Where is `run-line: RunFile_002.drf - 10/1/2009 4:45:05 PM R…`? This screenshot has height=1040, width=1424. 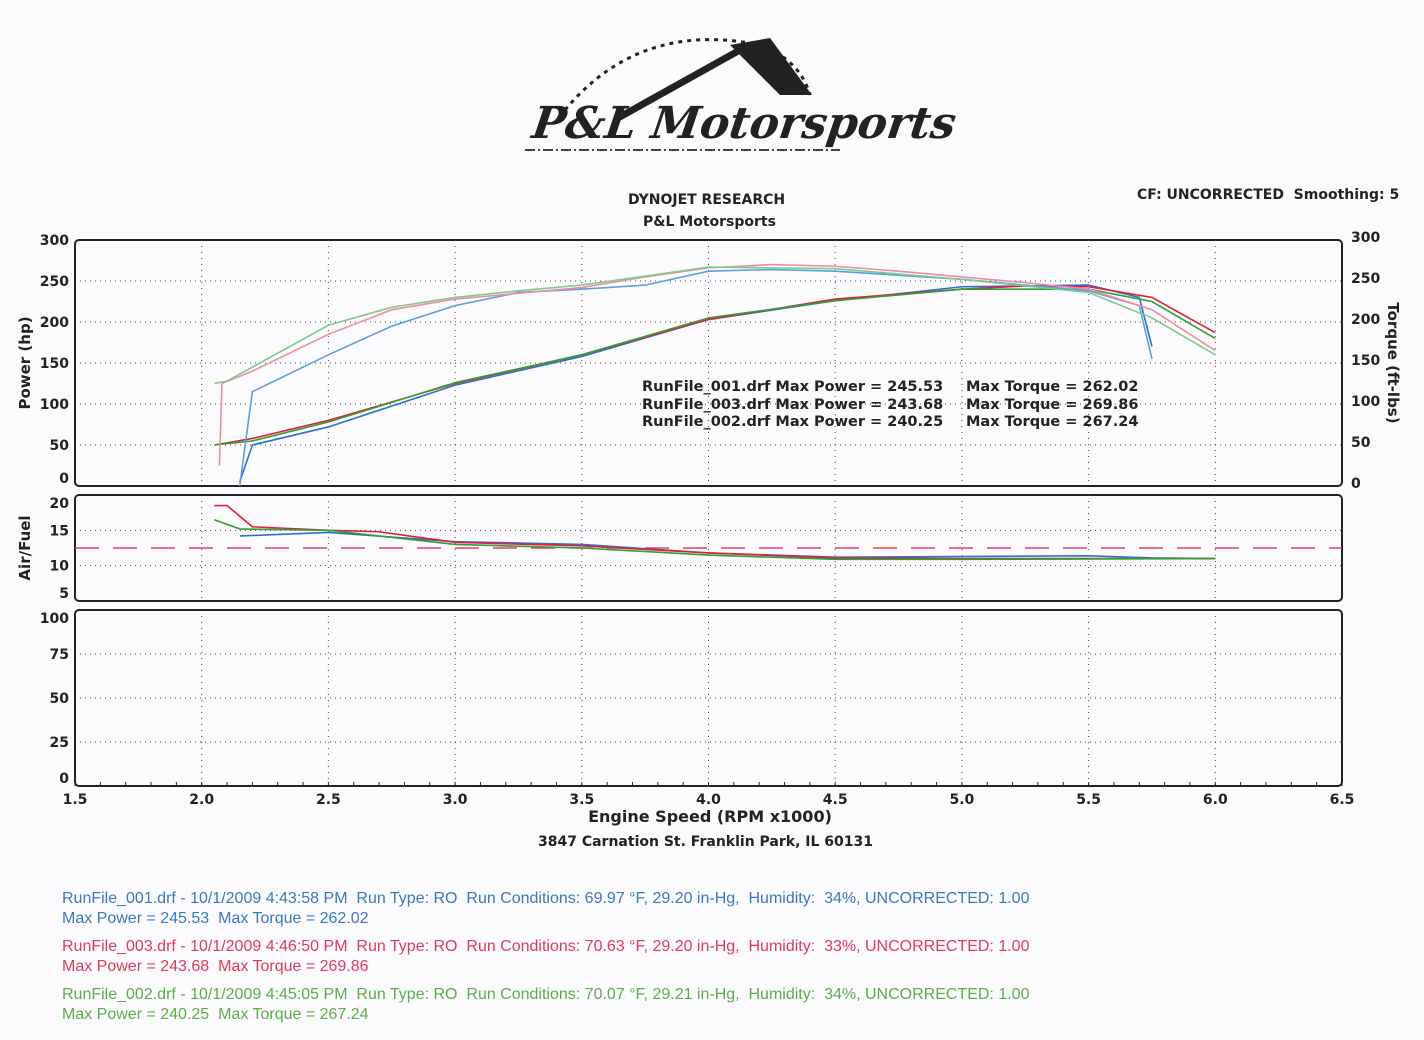
run-line: RunFile_002.drf - 10/1/2009 4:45:05 PM R… is located at coordinates (546, 994).